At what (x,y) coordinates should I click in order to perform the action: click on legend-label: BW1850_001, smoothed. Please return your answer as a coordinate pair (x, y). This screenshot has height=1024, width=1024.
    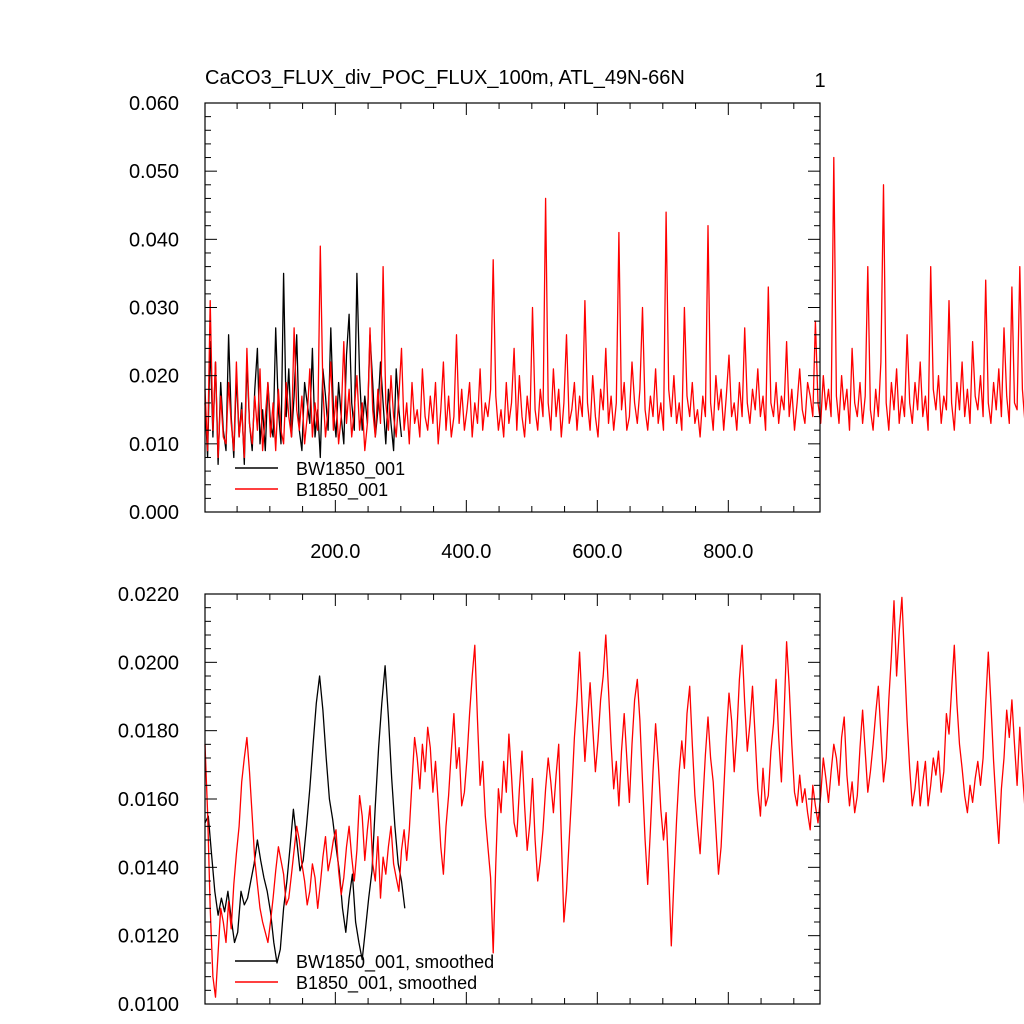
    Looking at the image, I should click on (395, 962).